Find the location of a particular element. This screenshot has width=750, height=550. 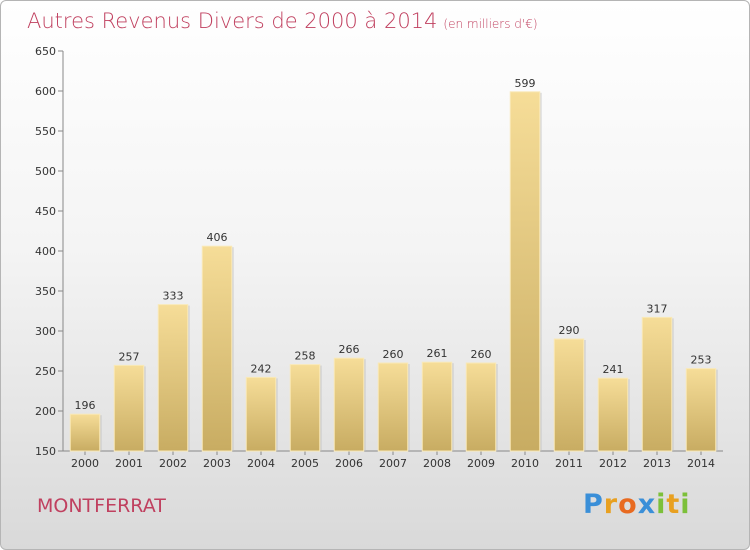

x-tick-label: 2003 is located at coordinates (217, 463).